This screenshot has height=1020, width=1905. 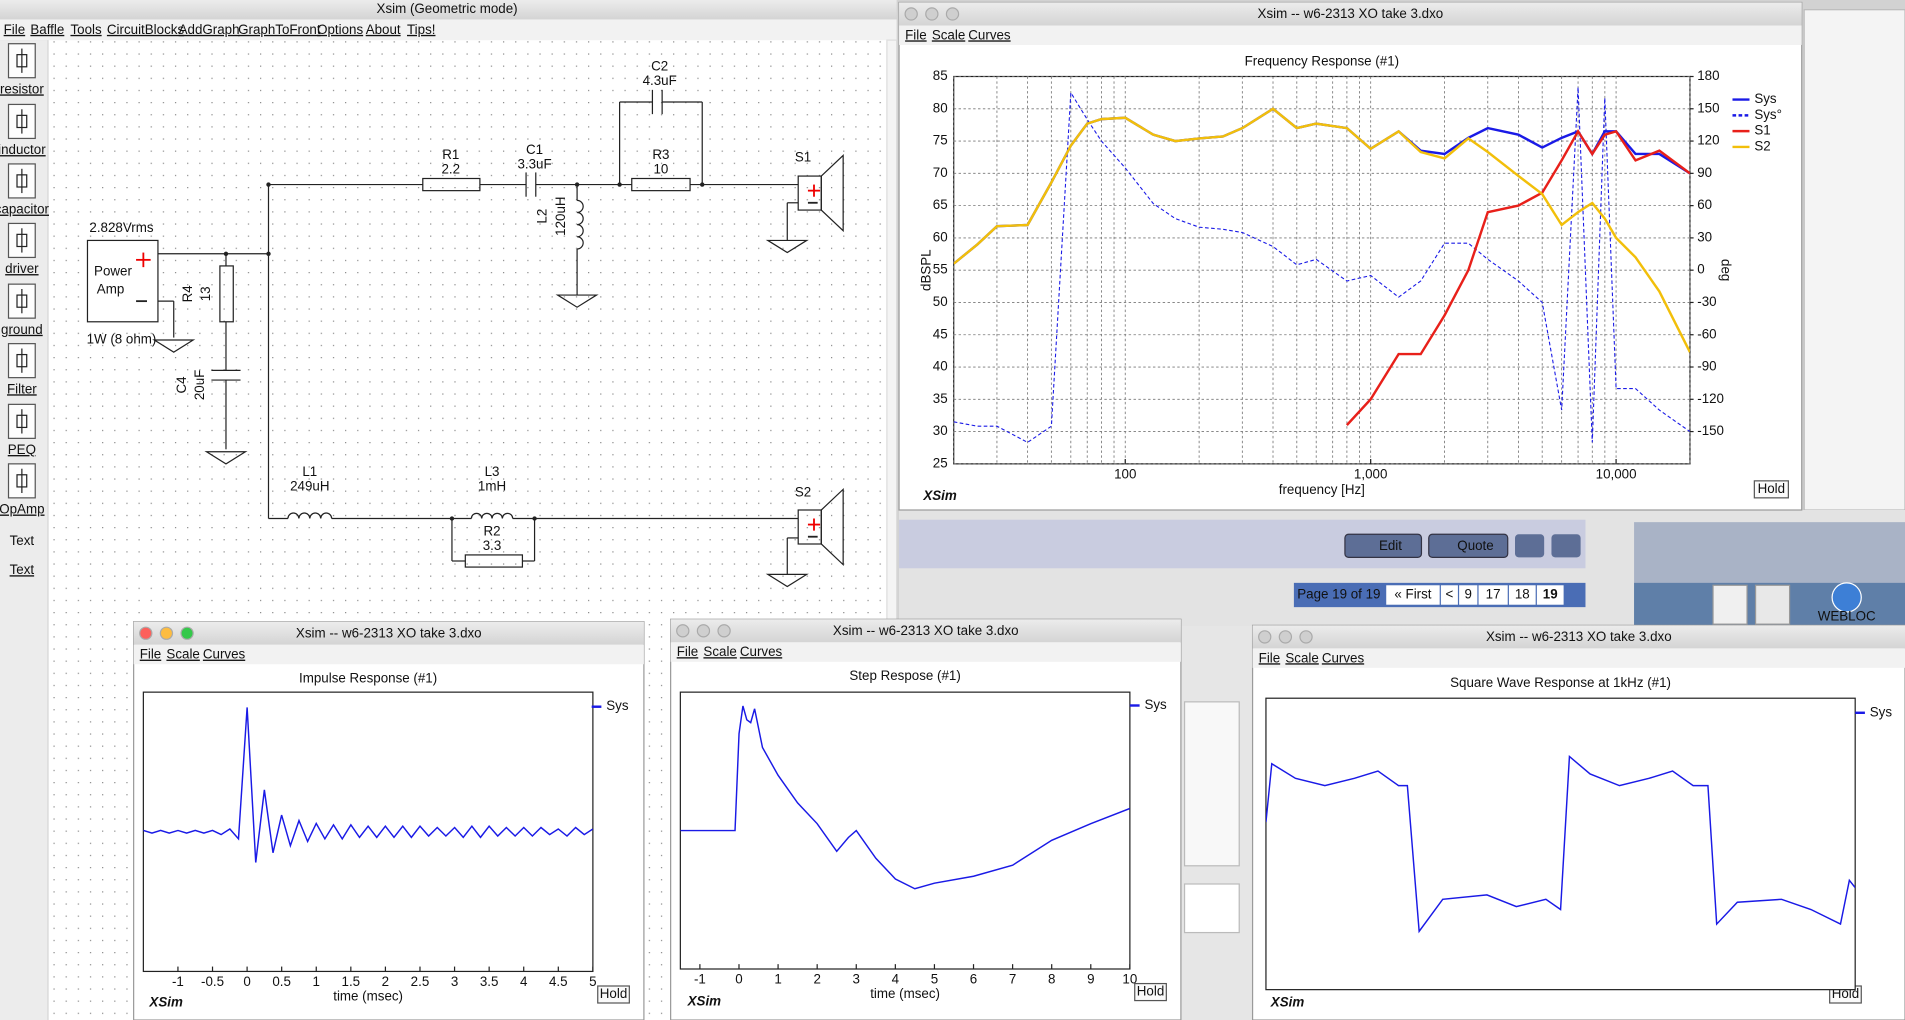 I want to click on component-label: 3.3, so click(x=492, y=545).